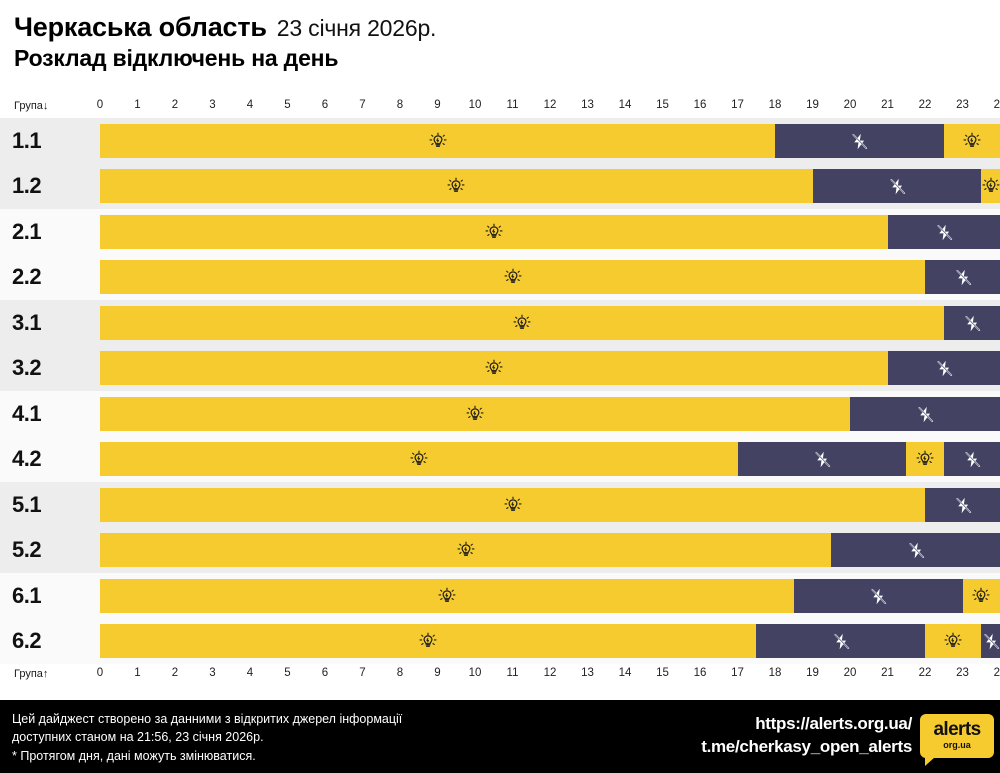 The width and height of the screenshot is (1000, 773). I want to click on schedule-row: 3.2, so click(500, 368).